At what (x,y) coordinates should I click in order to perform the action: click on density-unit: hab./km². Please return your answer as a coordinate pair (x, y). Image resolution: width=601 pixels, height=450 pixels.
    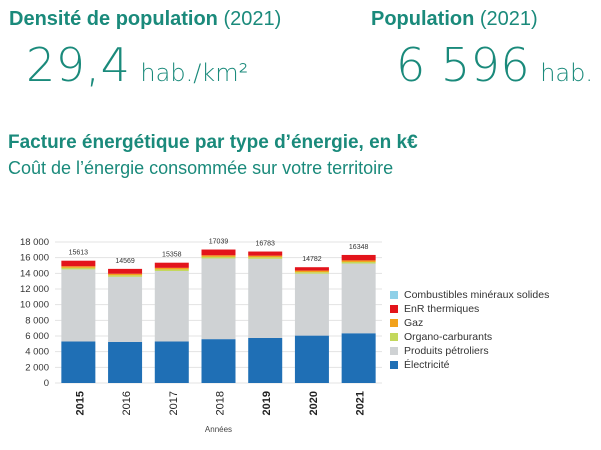
    Looking at the image, I should click on (194, 73).